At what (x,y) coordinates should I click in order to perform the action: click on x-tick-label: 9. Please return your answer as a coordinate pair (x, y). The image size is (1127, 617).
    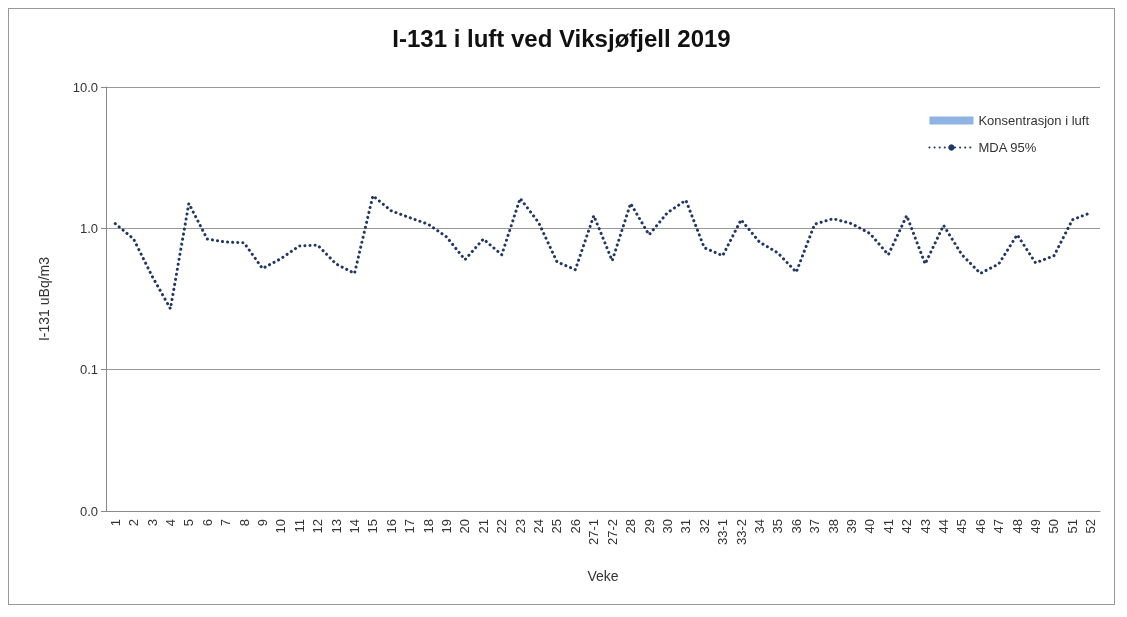
    Looking at the image, I should click on (262, 523).